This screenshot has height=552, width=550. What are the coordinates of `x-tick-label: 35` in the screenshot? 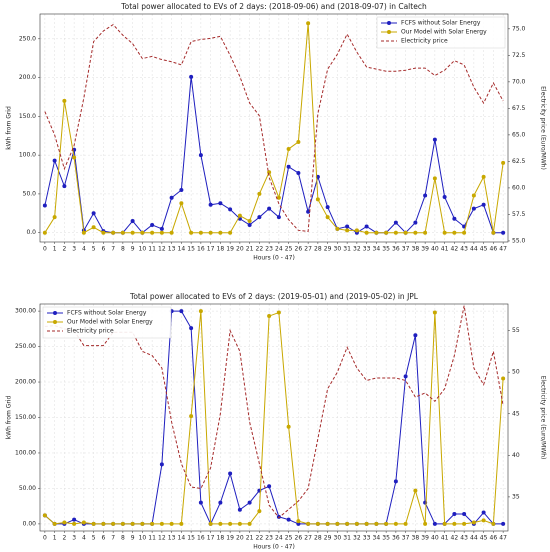 It's located at (386, 538).